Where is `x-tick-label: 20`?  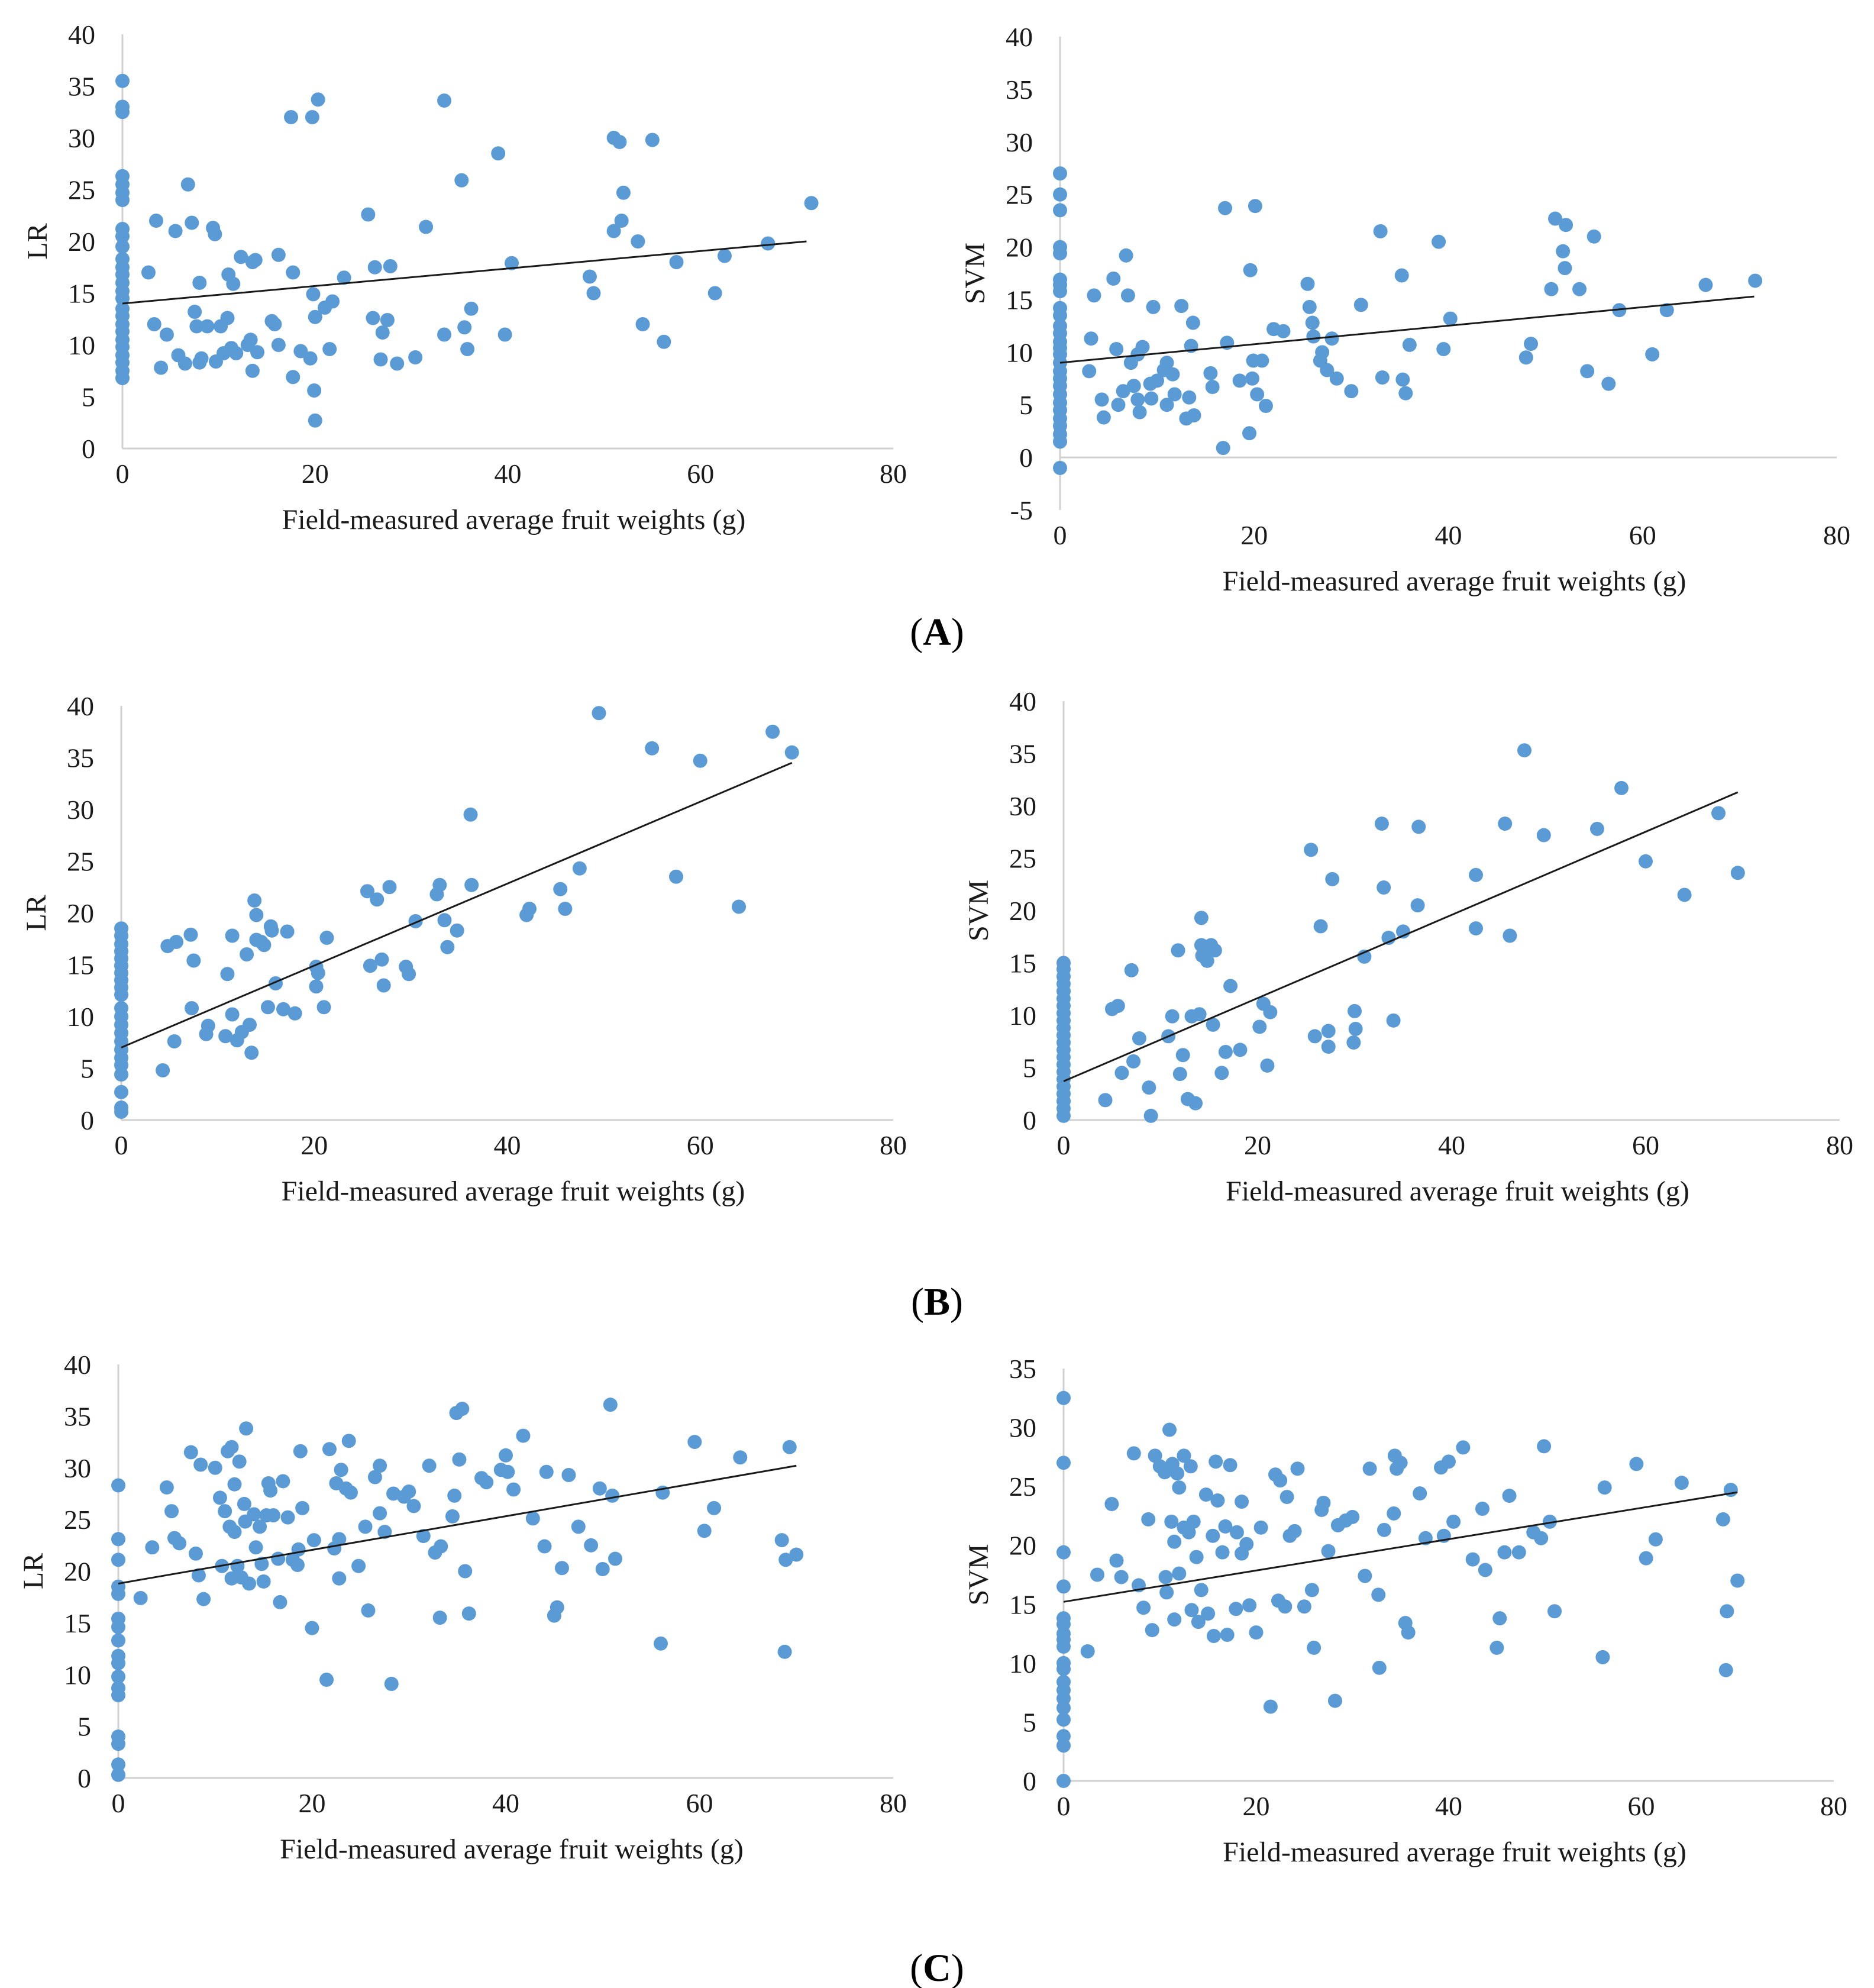 x-tick-label: 20 is located at coordinates (313, 1803).